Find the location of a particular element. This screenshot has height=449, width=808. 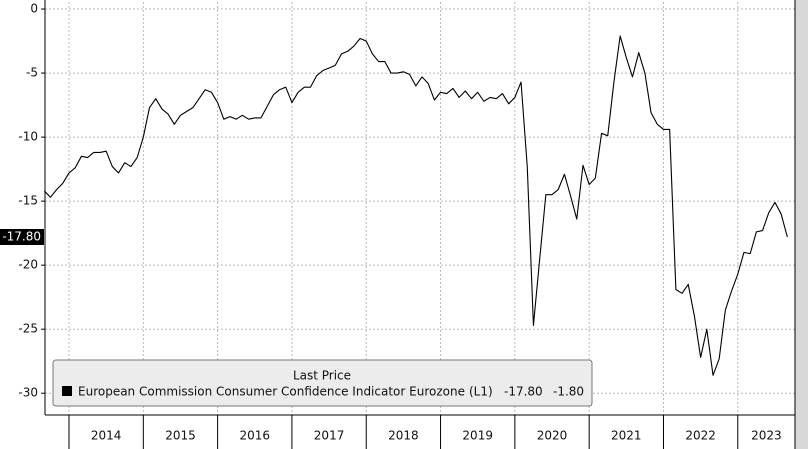

last-value-label: -17.80 is located at coordinates (21, 236).